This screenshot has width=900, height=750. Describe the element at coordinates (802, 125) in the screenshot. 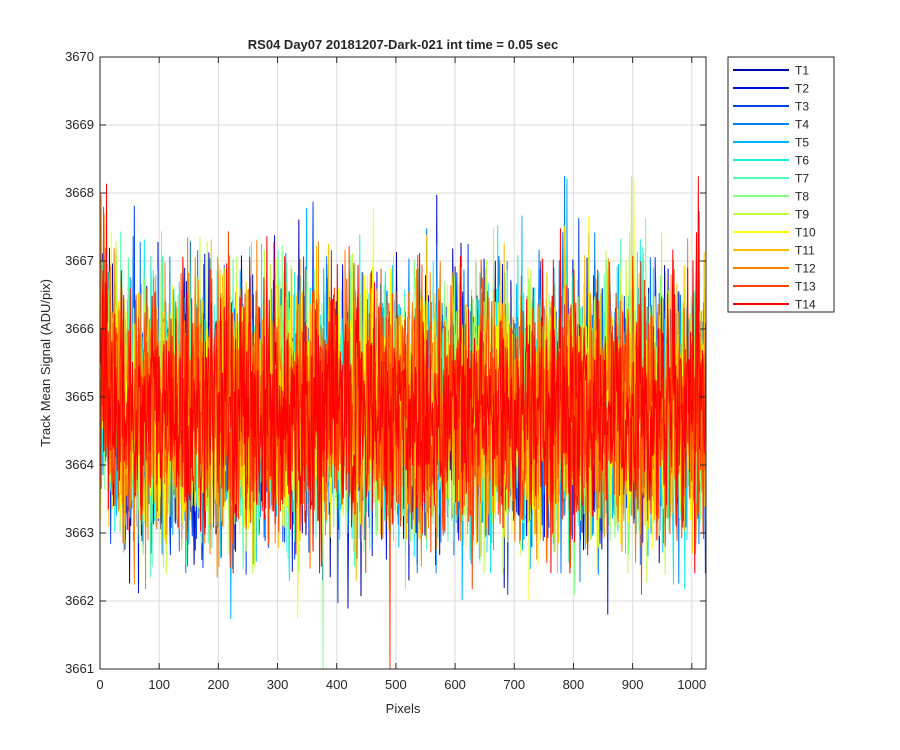

I see `legend-label-t4: T4` at that location.